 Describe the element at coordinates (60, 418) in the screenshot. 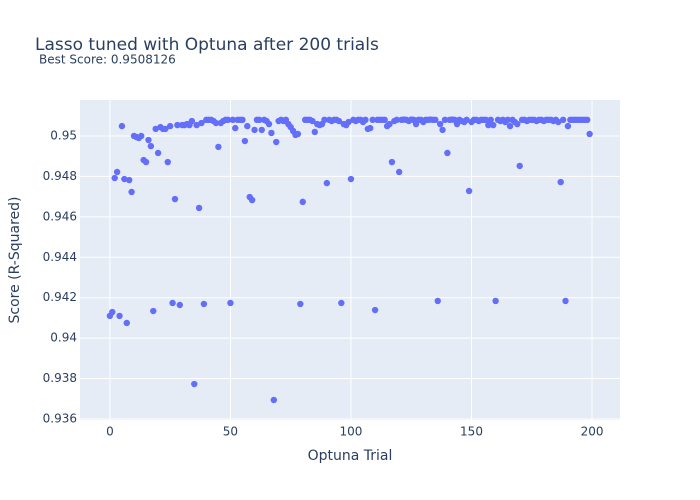

I see `y-tick-label: 0.936` at that location.